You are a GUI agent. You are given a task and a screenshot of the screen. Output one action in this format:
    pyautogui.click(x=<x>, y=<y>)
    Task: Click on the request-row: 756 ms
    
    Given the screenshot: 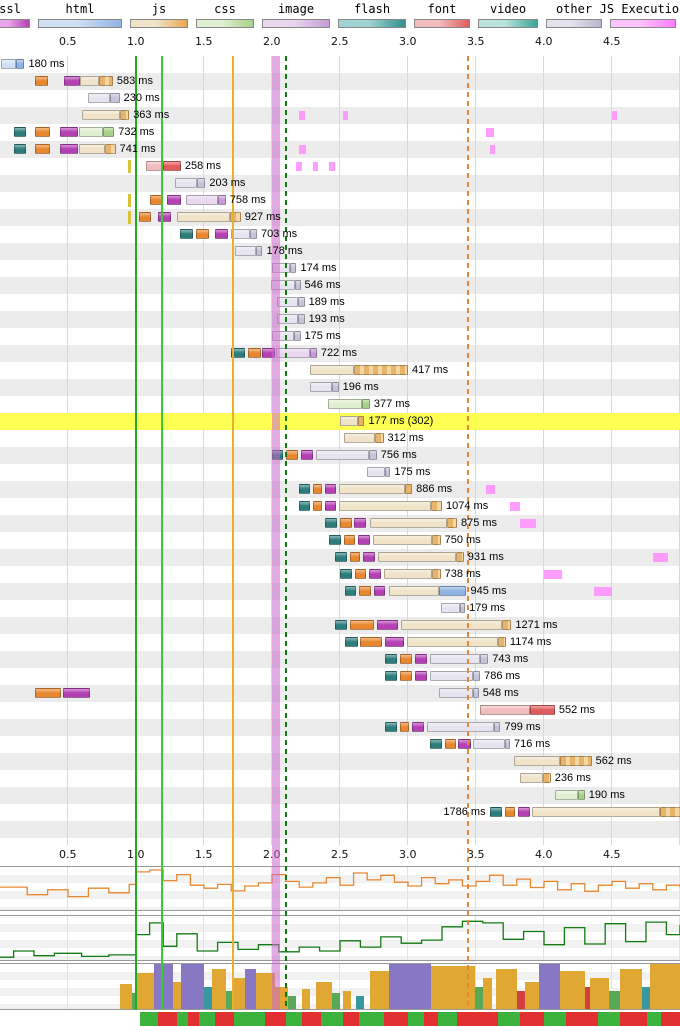 What is the action you would take?
    pyautogui.click(x=340, y=455)
    